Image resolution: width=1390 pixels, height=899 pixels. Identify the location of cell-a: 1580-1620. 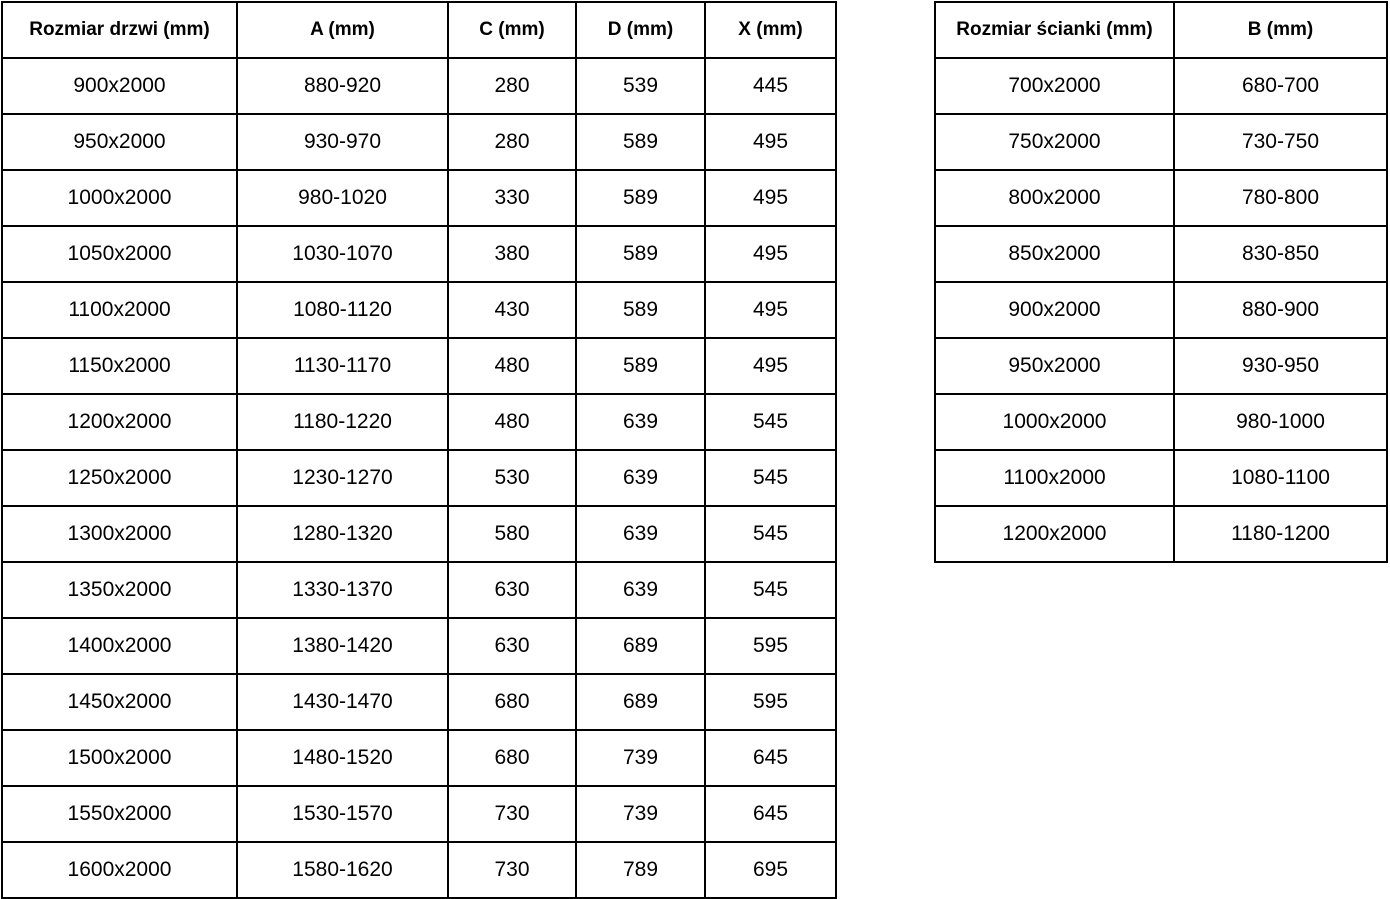
(342, 870).